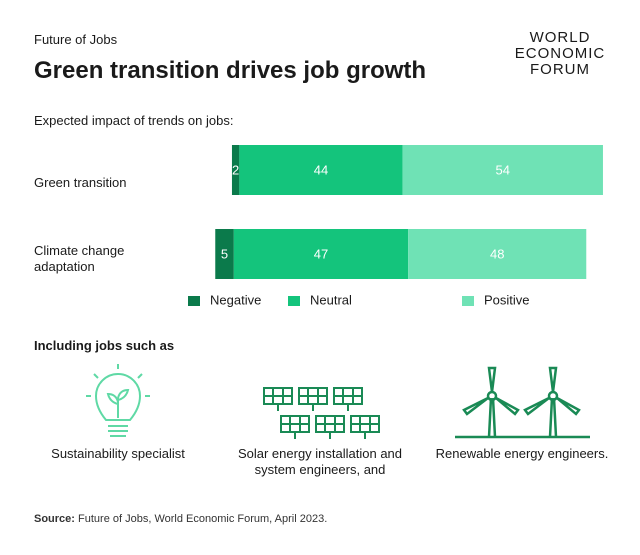  I want to click on title: Green transition drives job growth, so click(230, 70).